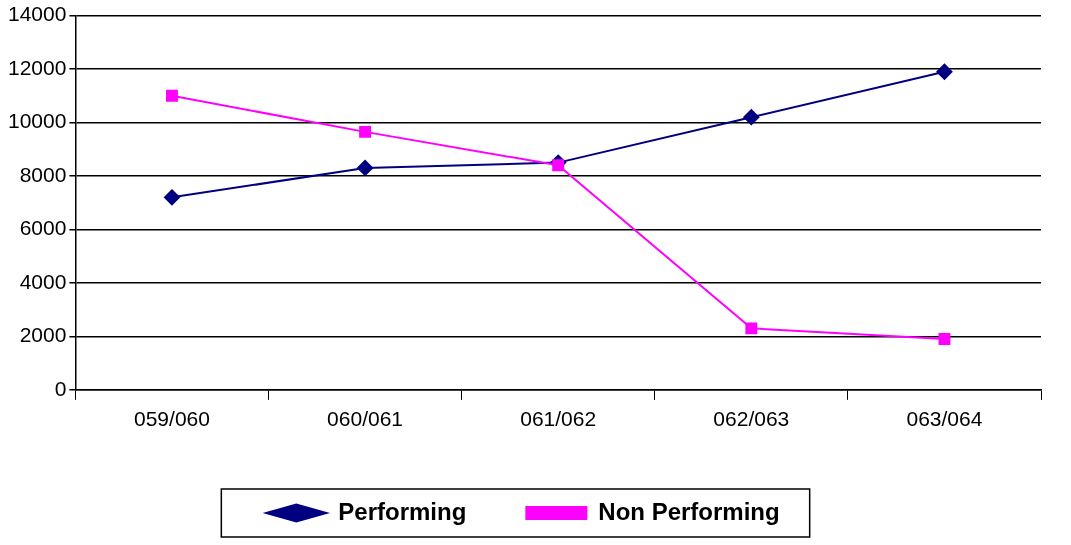 This screenshot has width=1071, height=545. What do you see at coordinates (60, 388) in the screenshot?
I see `y-tick-label: 0` at bounding box center [60, 388].